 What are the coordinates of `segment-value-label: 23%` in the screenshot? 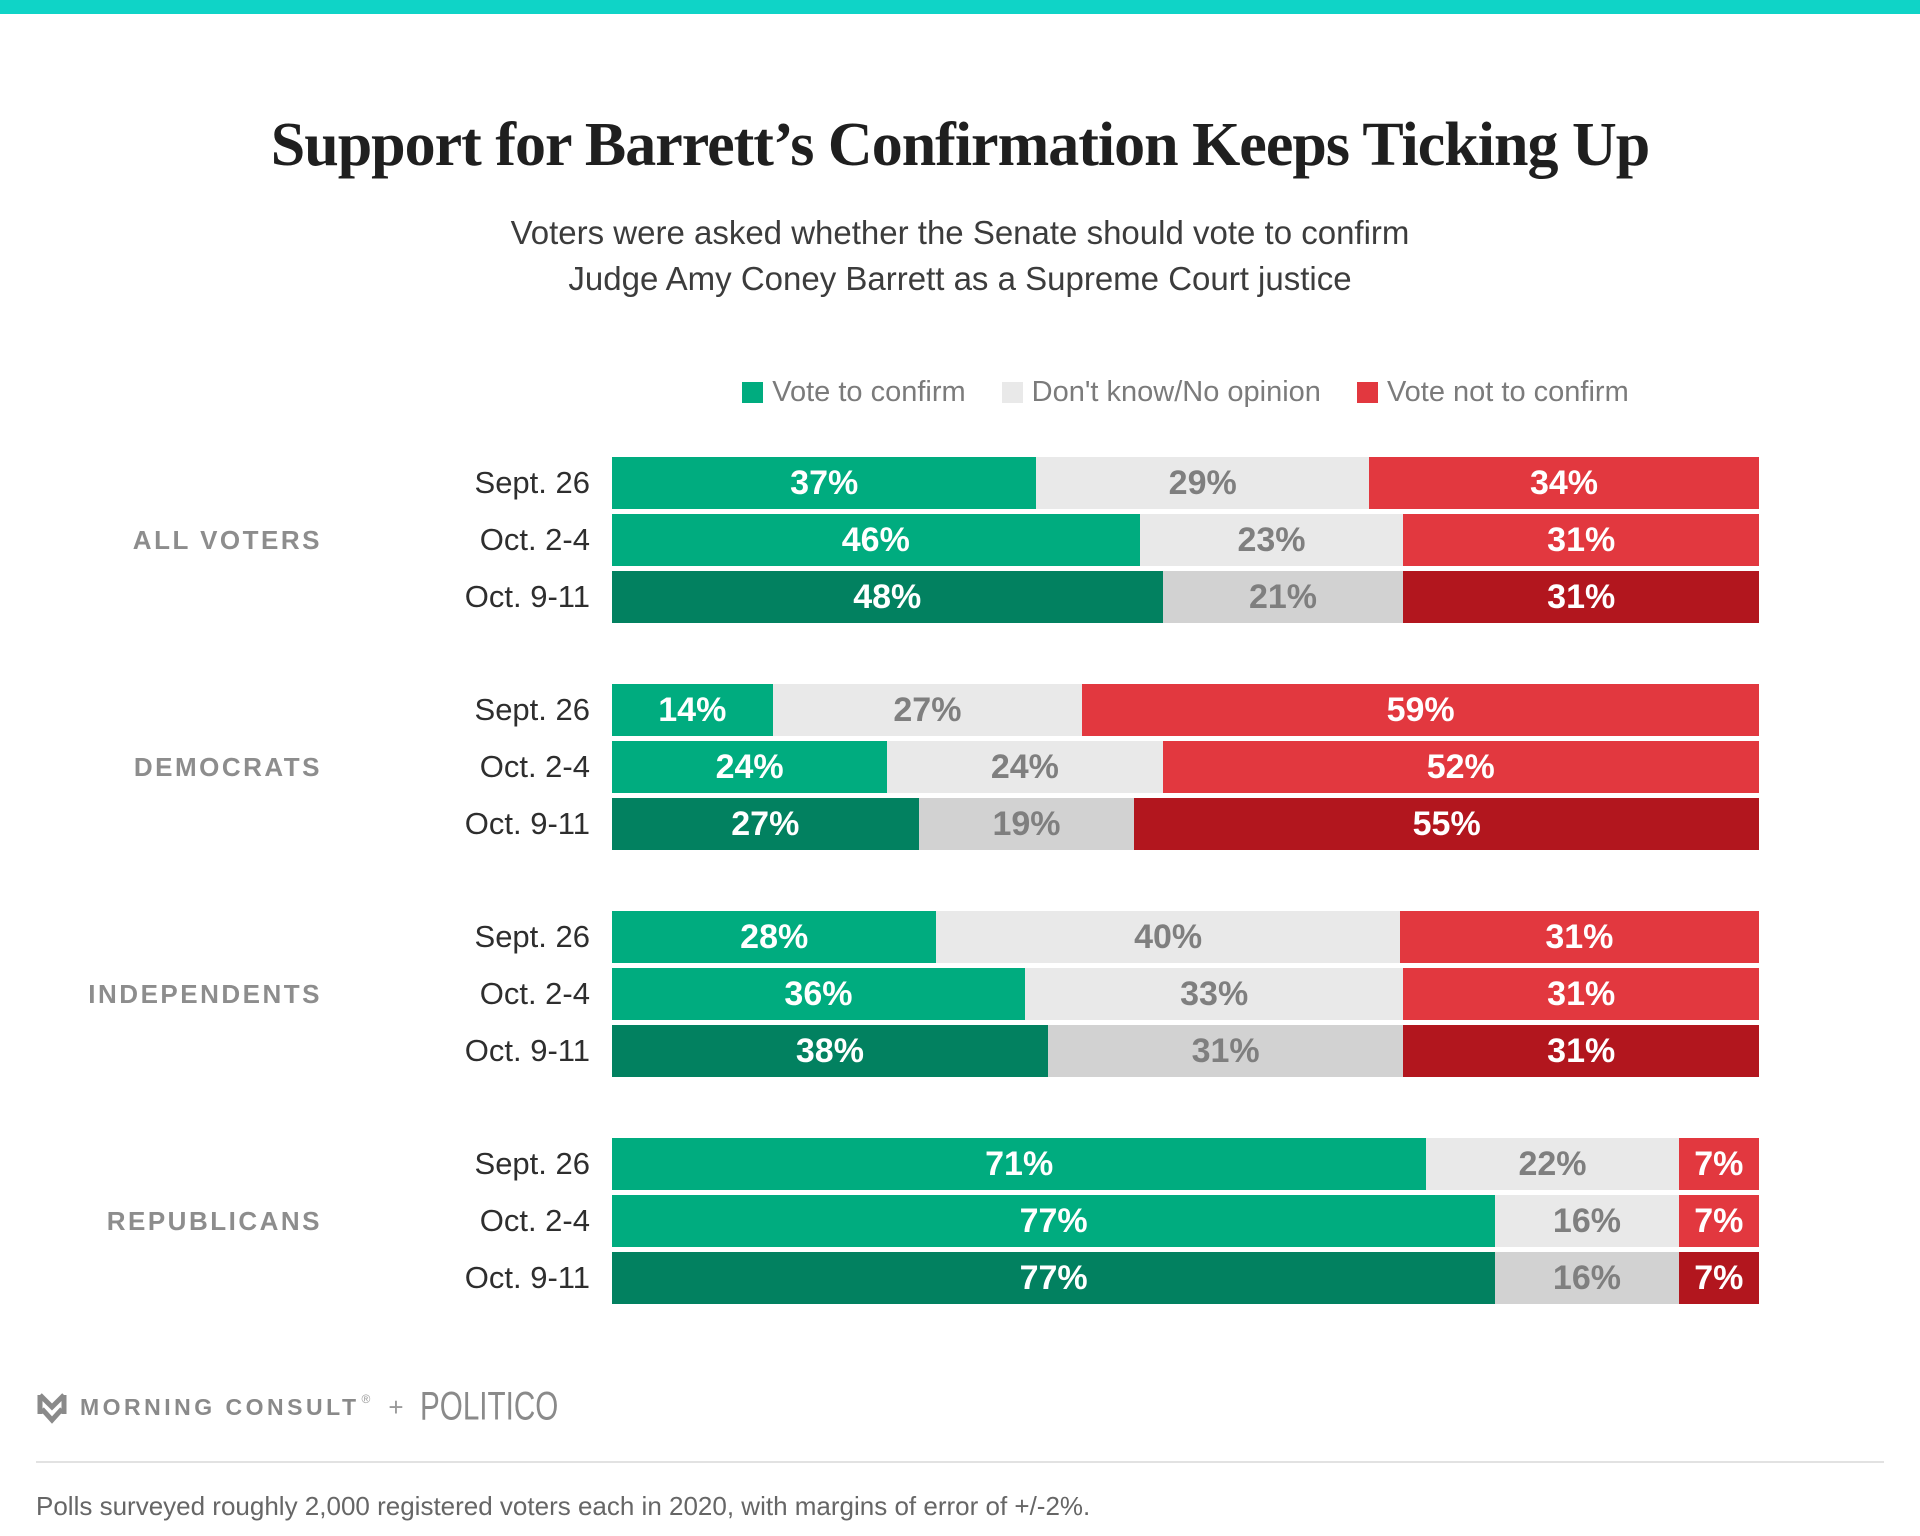 It's located at (1271, 539).